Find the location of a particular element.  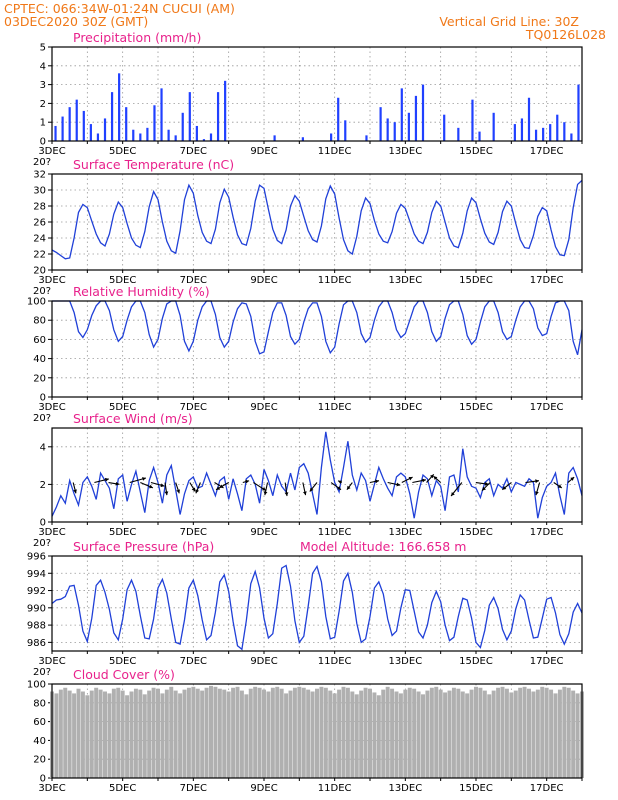

y-tick-label: 100 is located at coordinates (36, 302).